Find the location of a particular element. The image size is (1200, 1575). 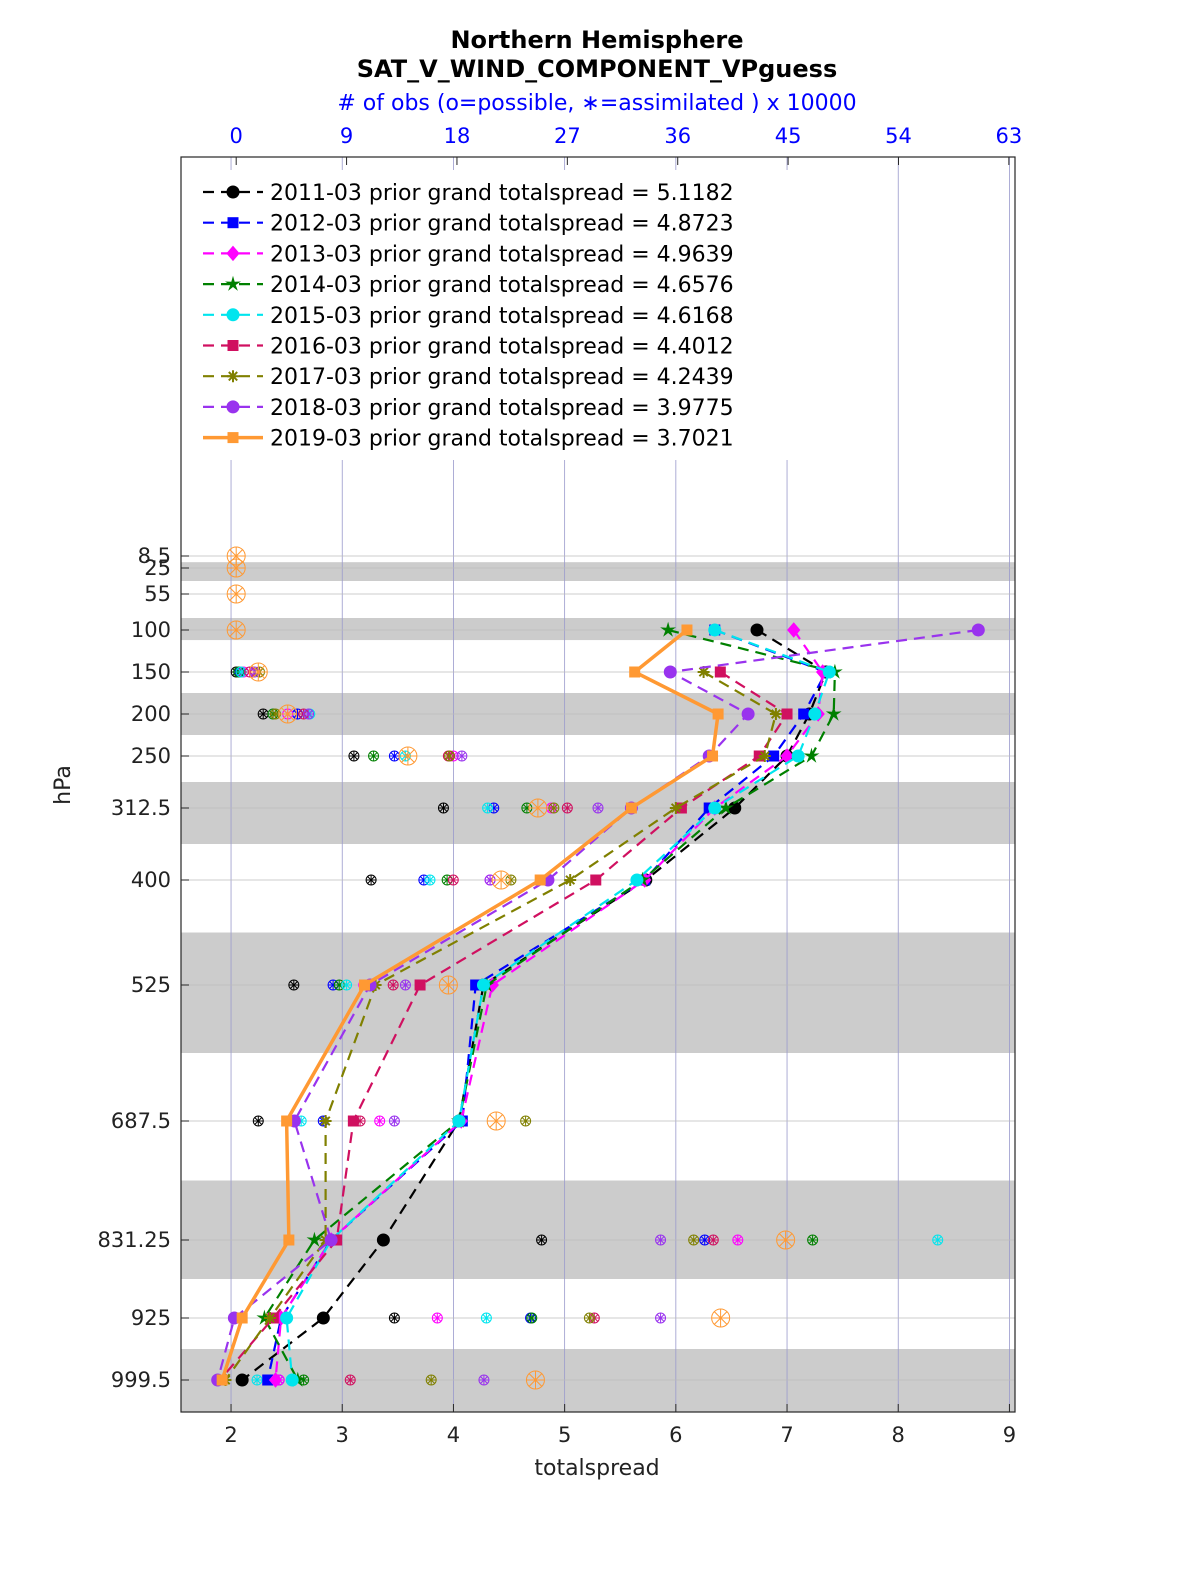

obs-s0-l10-assimilated is located at coordinates (258, 1121).